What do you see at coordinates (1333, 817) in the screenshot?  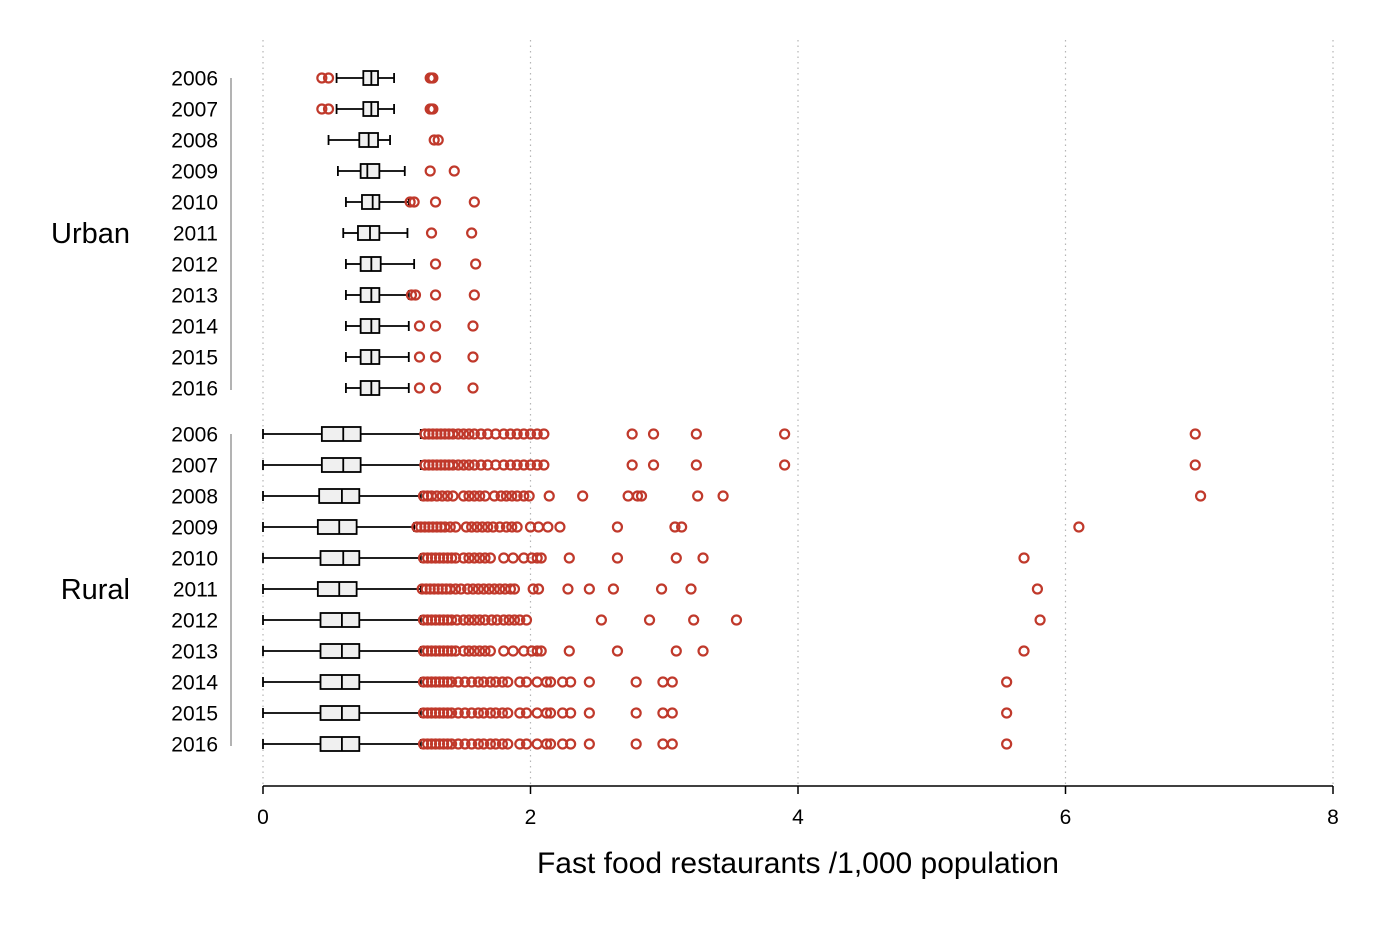 I see `x-tick-label: 8` at bounding box center [1333, 817].